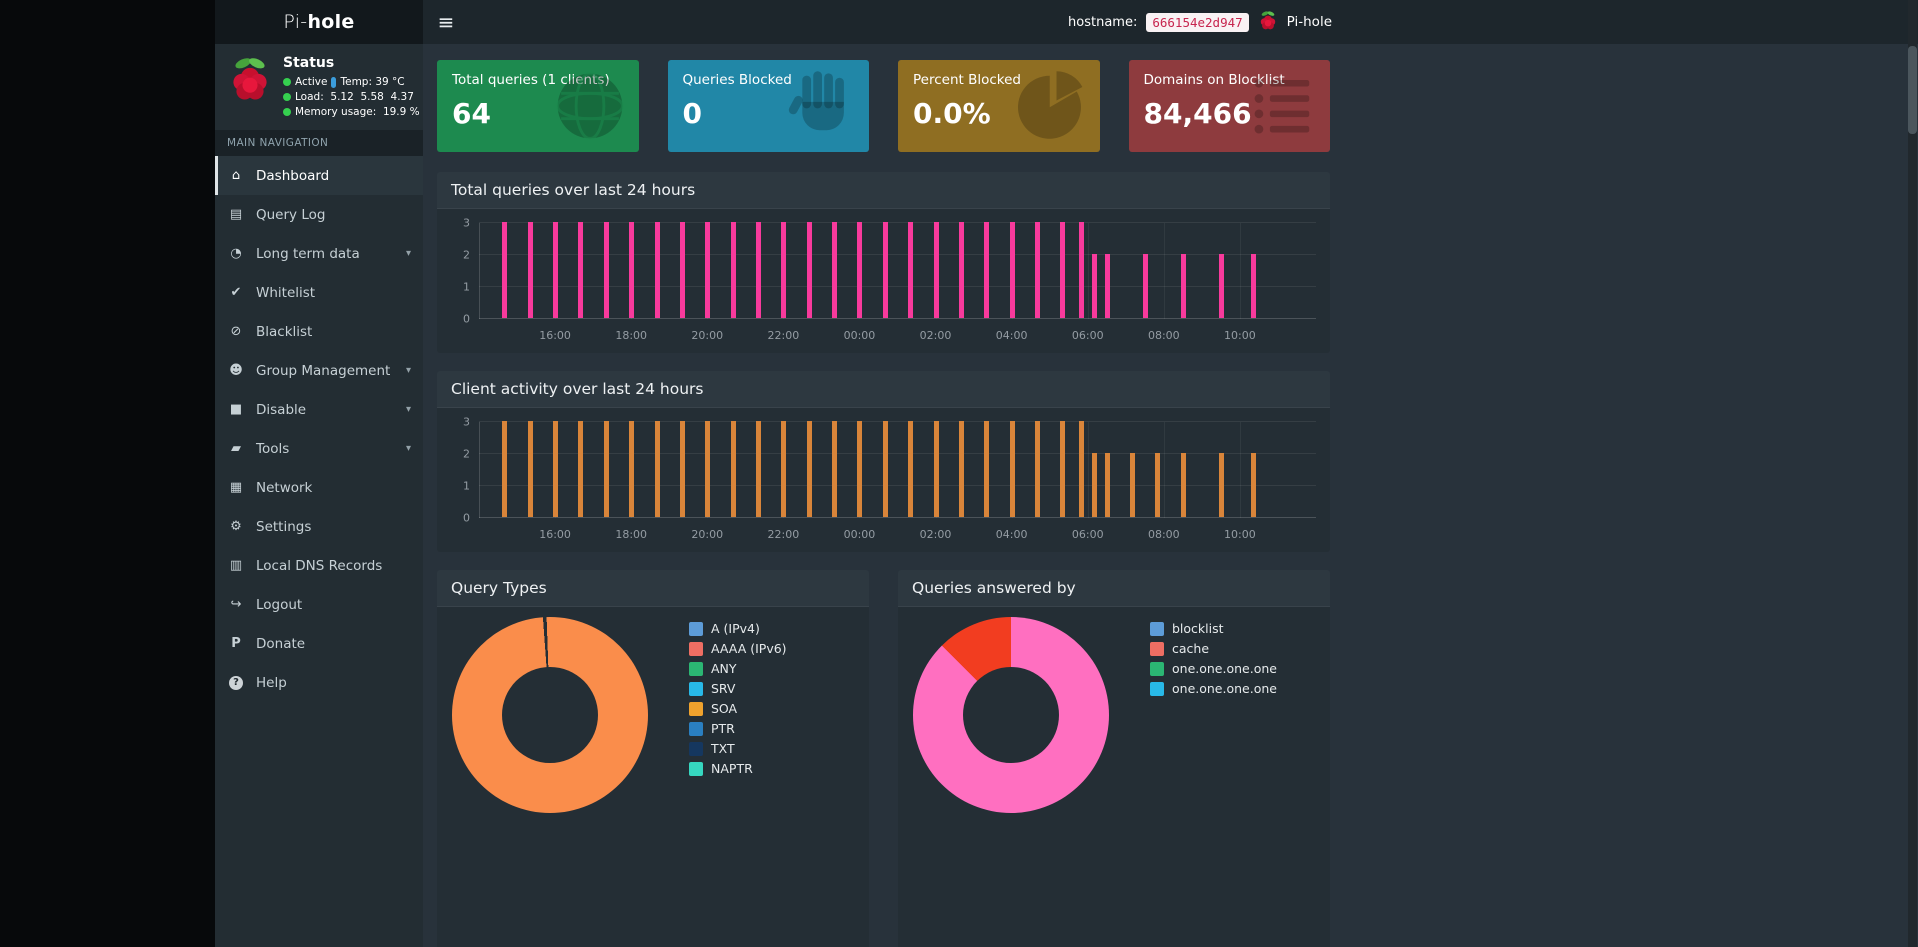 The width and height of the screenshot is (1918, 947). What do you see at coordinates (466, 223) in the screenshot?
I see `y-axis-label: 3` at bounding box center [466, 223].